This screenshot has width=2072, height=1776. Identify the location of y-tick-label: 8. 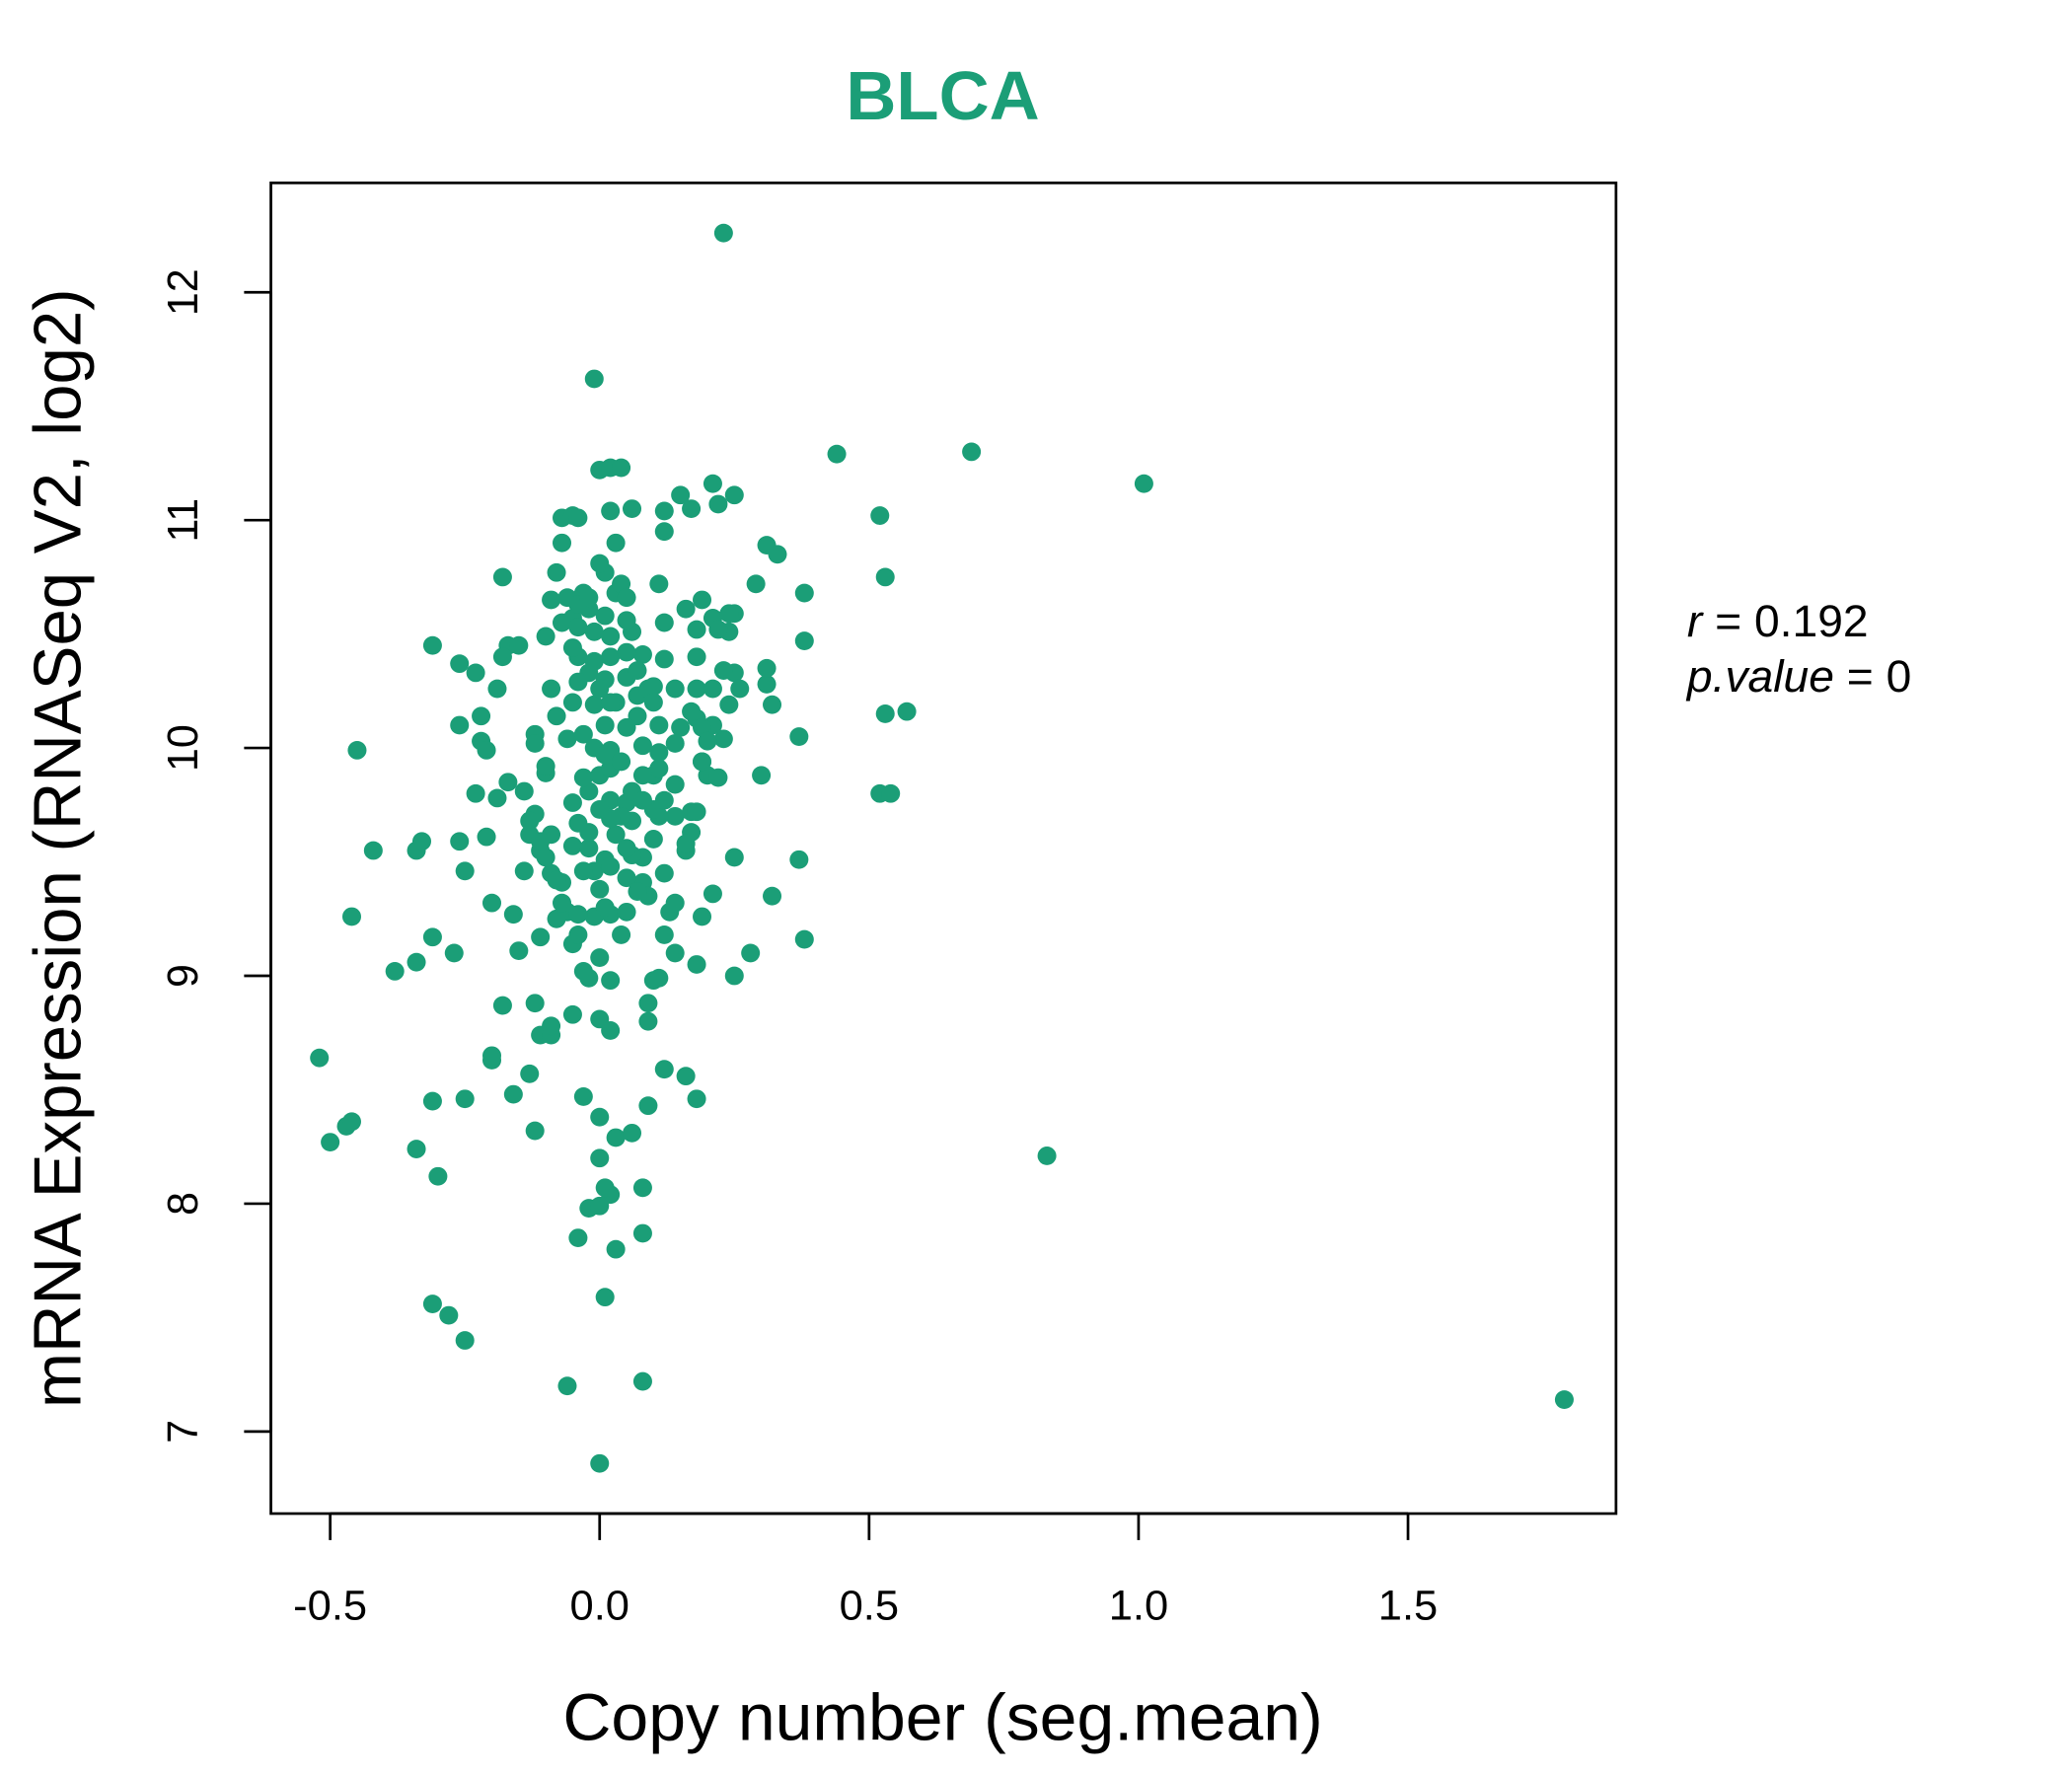
(184, 1204).